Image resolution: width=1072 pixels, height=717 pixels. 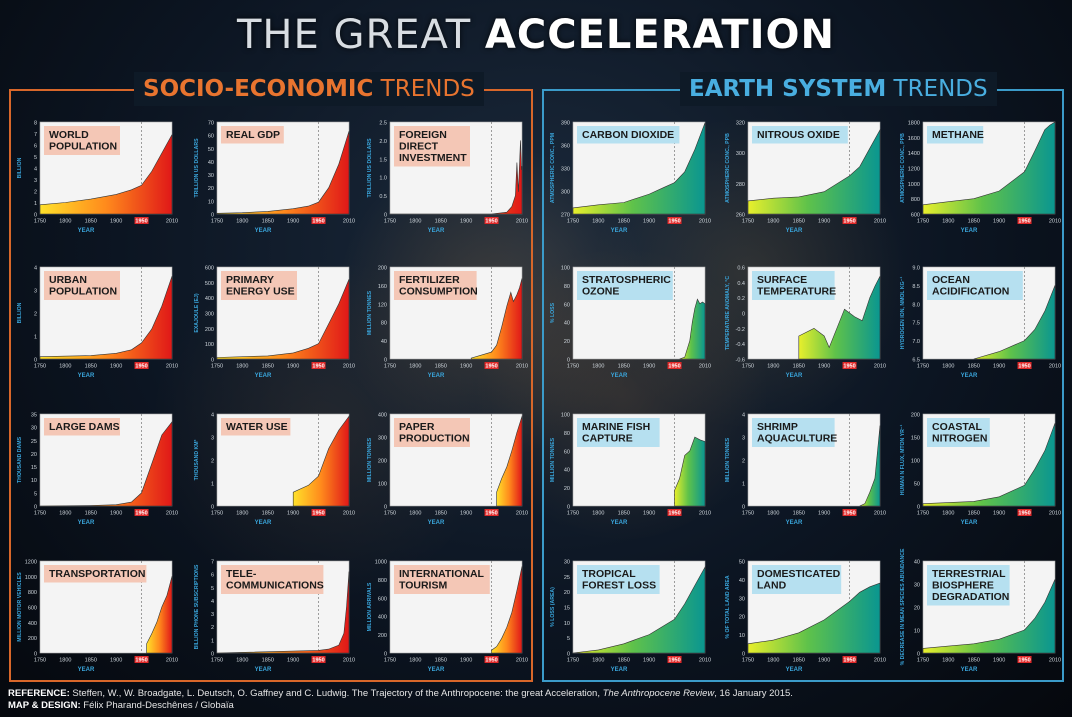 I want to click on chart-title-line: BIOSPHERE, so click(x=963, y=586).